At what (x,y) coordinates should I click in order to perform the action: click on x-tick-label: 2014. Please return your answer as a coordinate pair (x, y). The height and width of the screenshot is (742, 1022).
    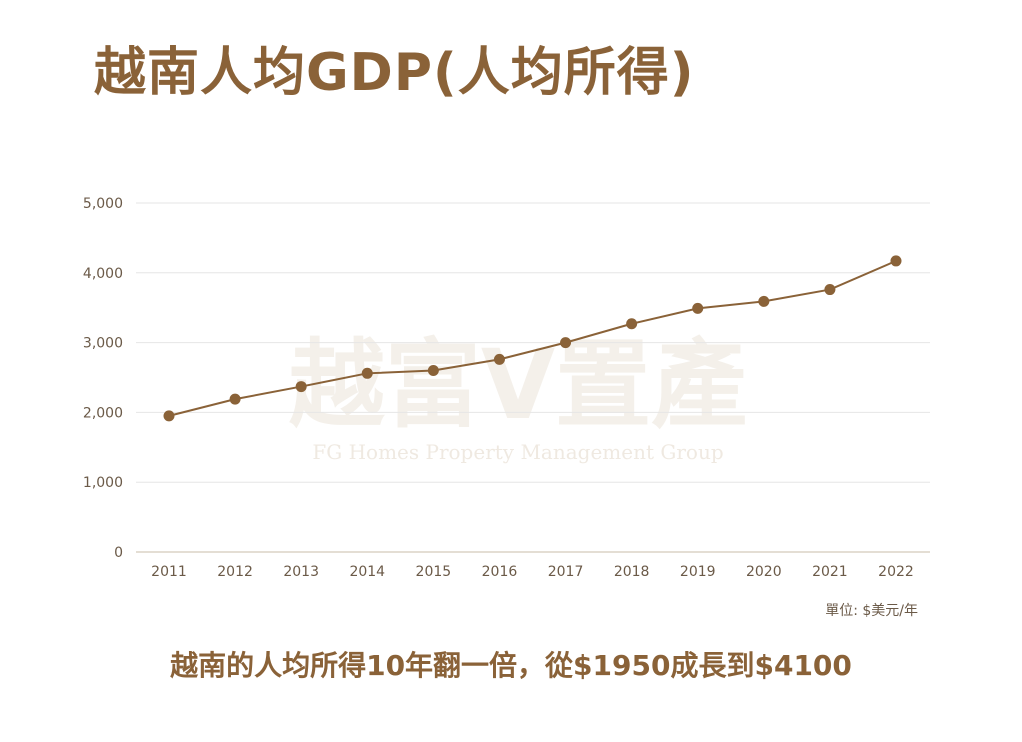
    Looking at the image, I should click on (367, 572).